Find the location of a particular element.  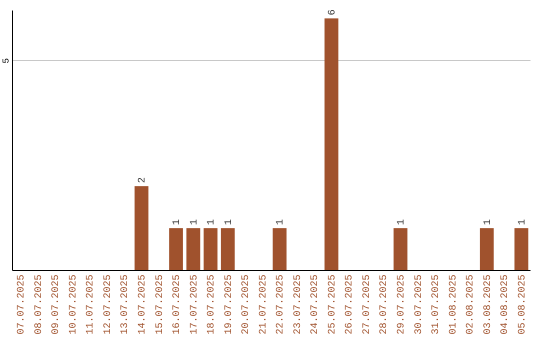

y-tick-label: 5 is located at coordinates (7, 61).